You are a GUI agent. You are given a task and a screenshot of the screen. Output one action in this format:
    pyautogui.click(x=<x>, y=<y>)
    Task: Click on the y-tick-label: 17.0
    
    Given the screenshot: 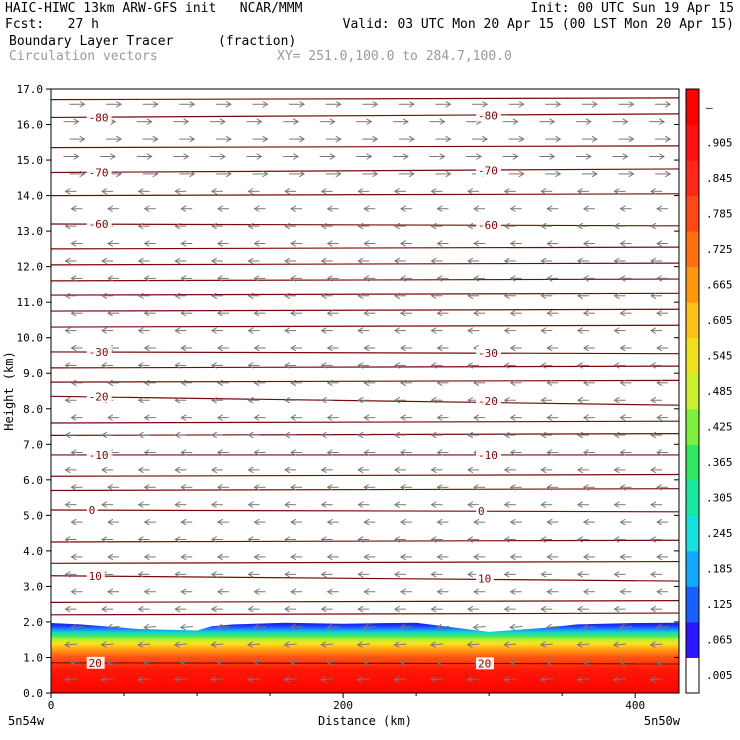 What is the action you would take?
    pyautogui.click(x=30, y=89)
    